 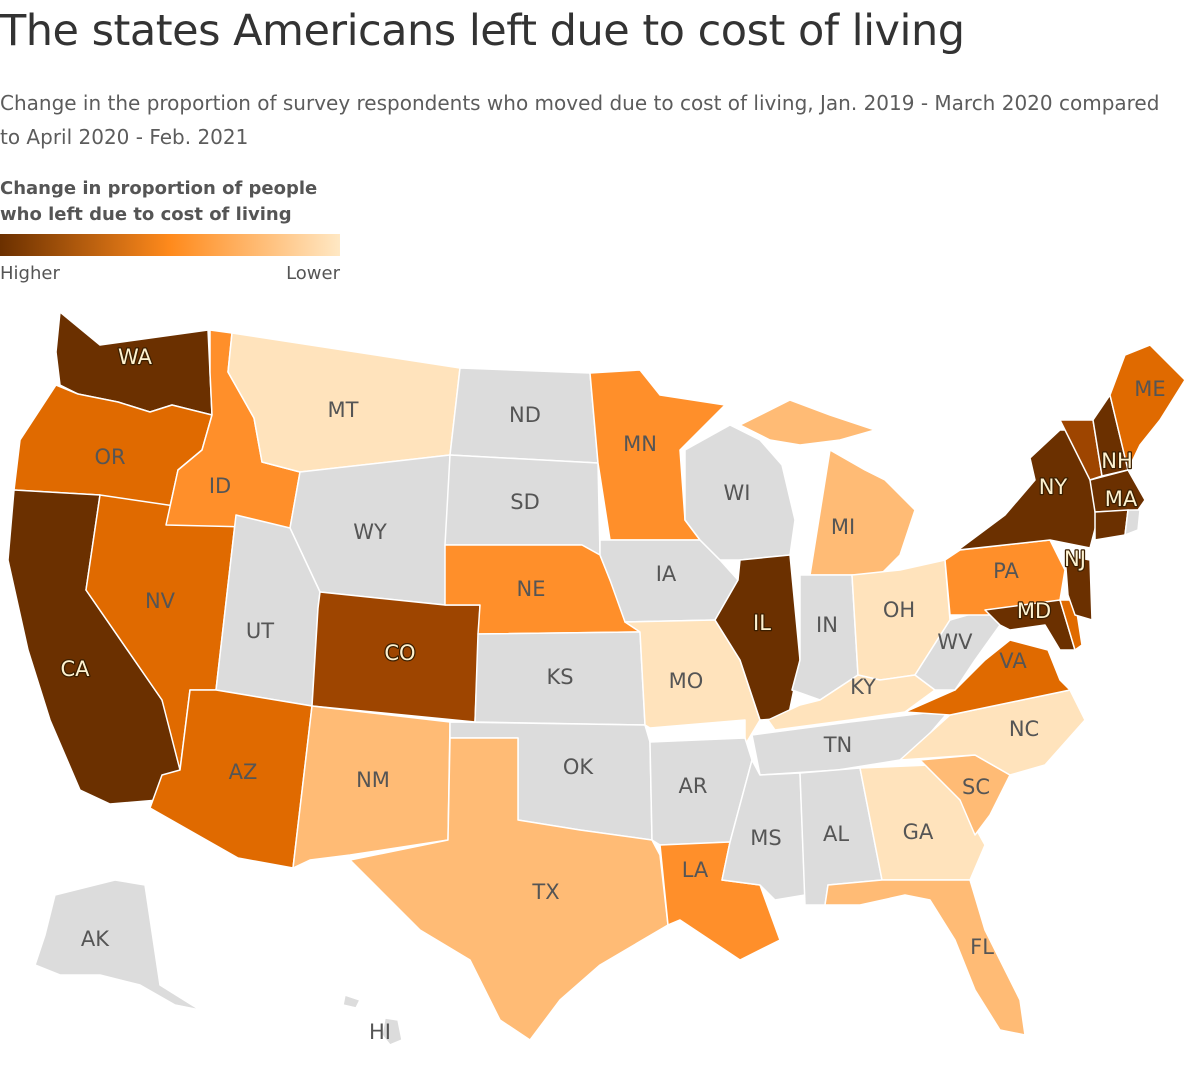 I want to click on state-label-ma: MA, so click(x=1121, y=499).